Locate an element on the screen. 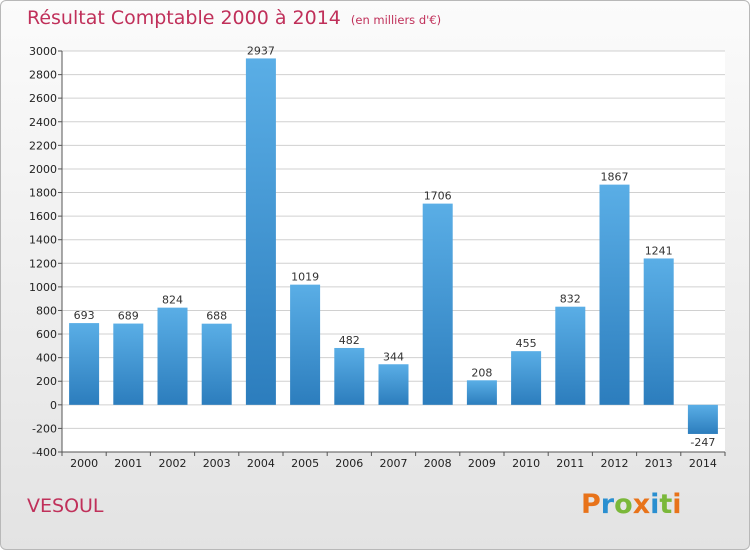 This screenshot has height=550, width=750. y-tick-label: -200 is located at coordinates (44, 428).